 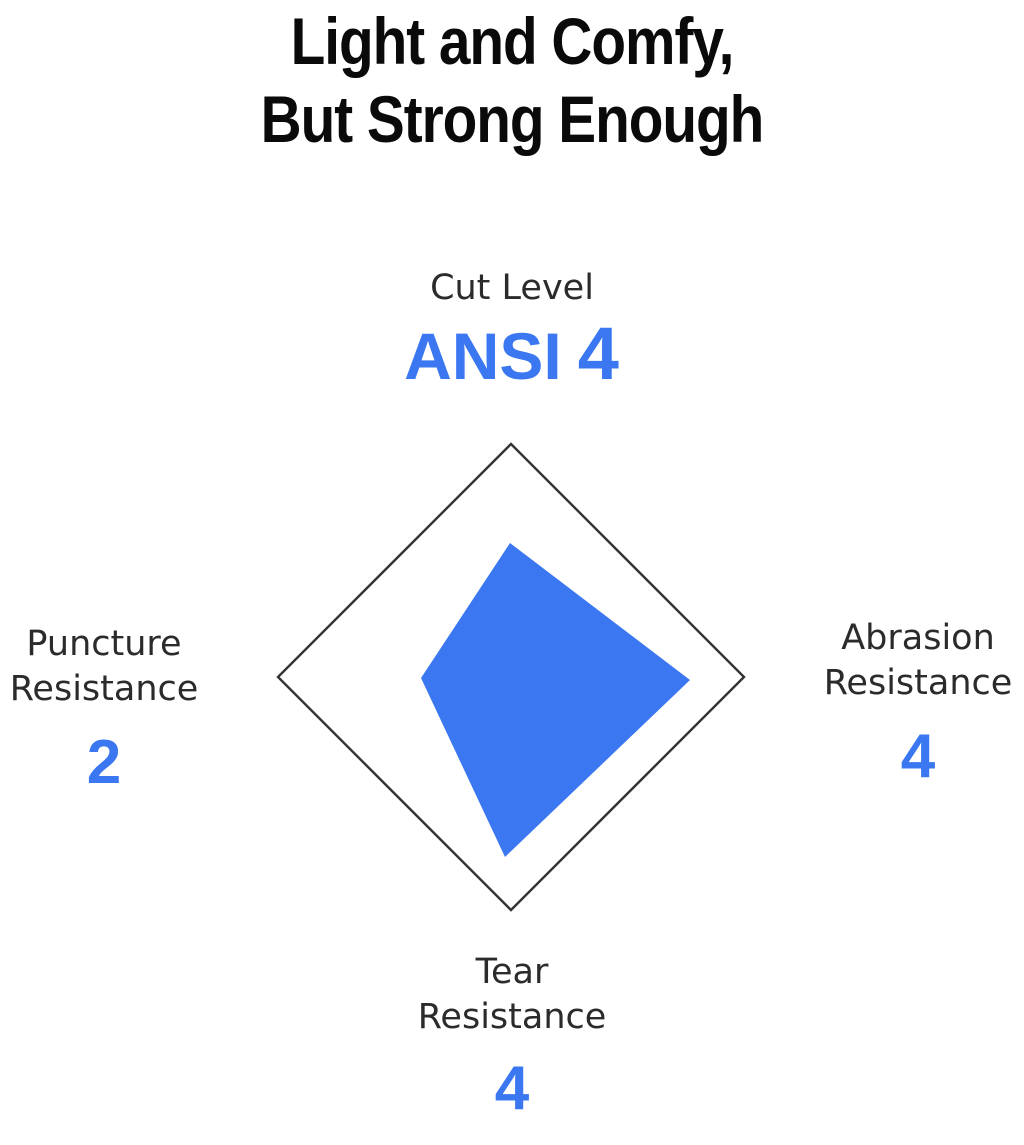 What do you see at coordinates (104, 689) in the screenshot?
I see `axis-left-label-line-2: Resistance` at bounding box center [104, 689].